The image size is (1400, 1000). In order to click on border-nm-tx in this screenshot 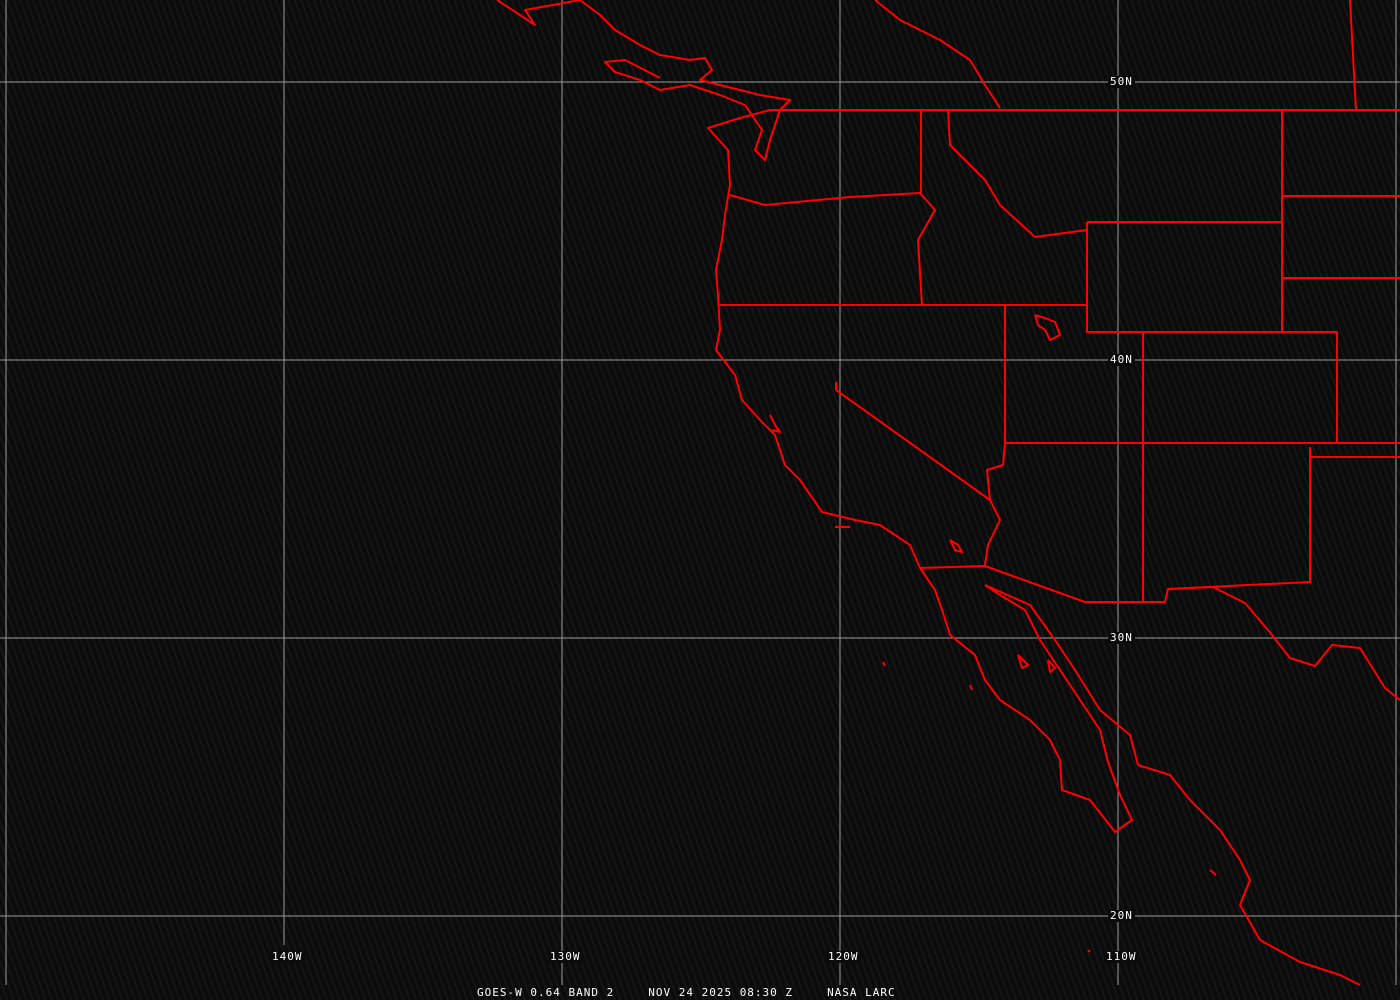, I will do `click(1239, 518)`.